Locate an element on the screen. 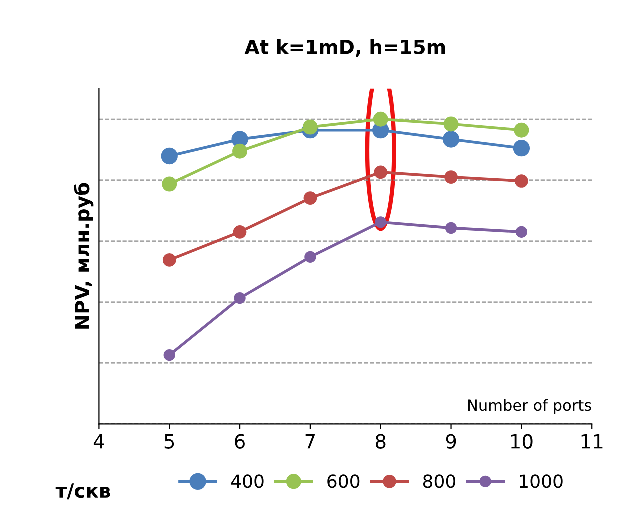 The image size is (620, 508). x-tick-label: 6 is located at coordinates (240, 441).